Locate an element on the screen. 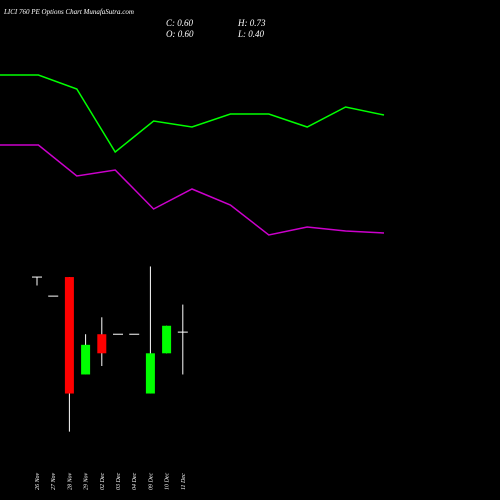 This screenshot has height=500, width=500. info-high: H: 0.73 is located at coordinates (251, 23).